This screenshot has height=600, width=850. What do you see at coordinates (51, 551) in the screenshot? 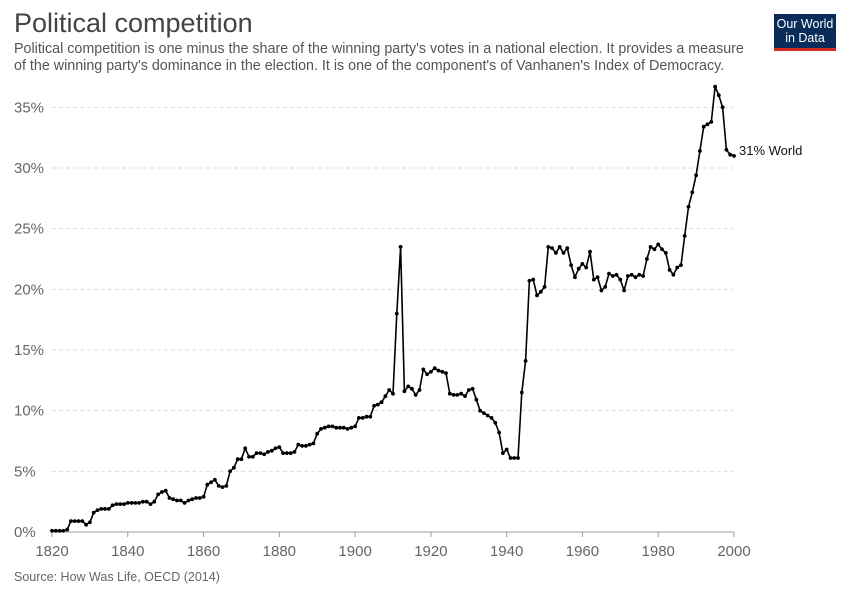
I see `x-tick-label: 1820` at bounding box center [51, 551].